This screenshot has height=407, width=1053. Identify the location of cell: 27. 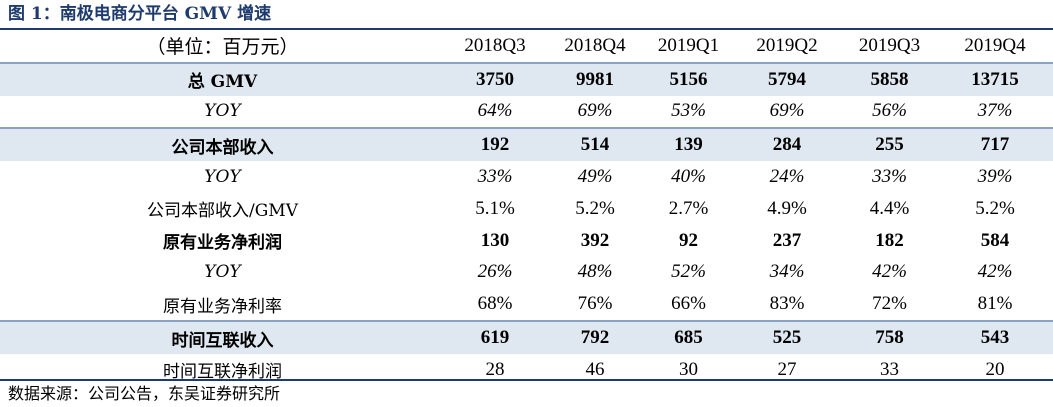
(787, 369).